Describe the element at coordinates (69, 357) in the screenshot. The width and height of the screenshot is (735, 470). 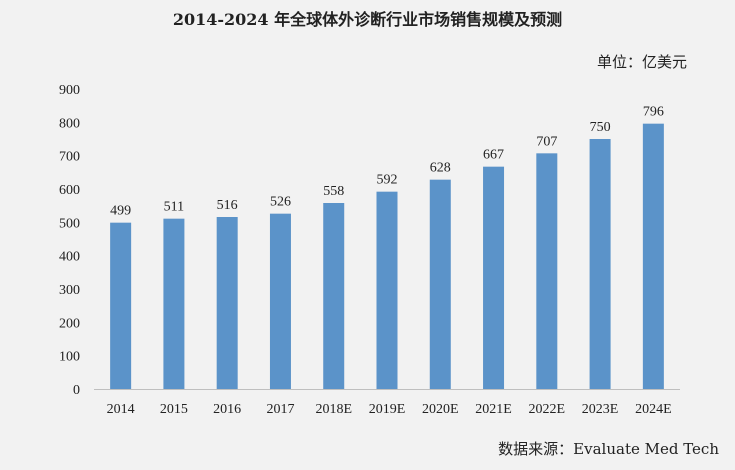
I see `y-tick-label: 100` at that location.